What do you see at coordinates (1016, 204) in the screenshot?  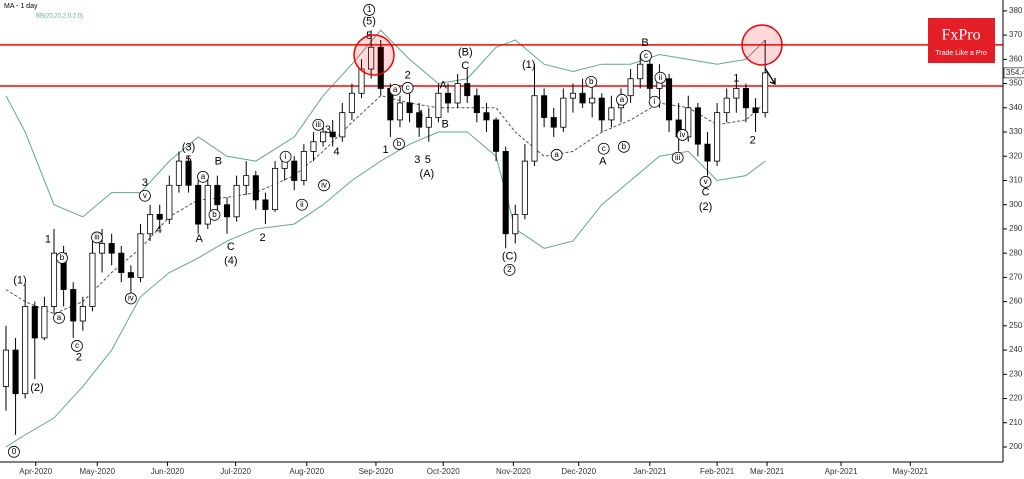 I see `y-tick-label: 300` at bounding box center [1016, 204].